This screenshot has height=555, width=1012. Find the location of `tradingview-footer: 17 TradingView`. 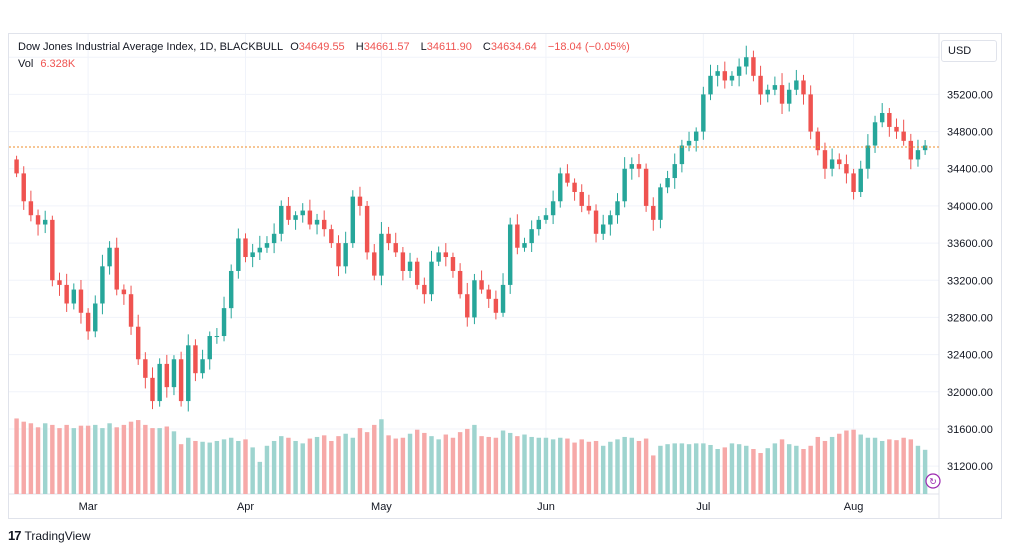

tradingview-footer: 17 TradingView is located at coordinates (49, 535).